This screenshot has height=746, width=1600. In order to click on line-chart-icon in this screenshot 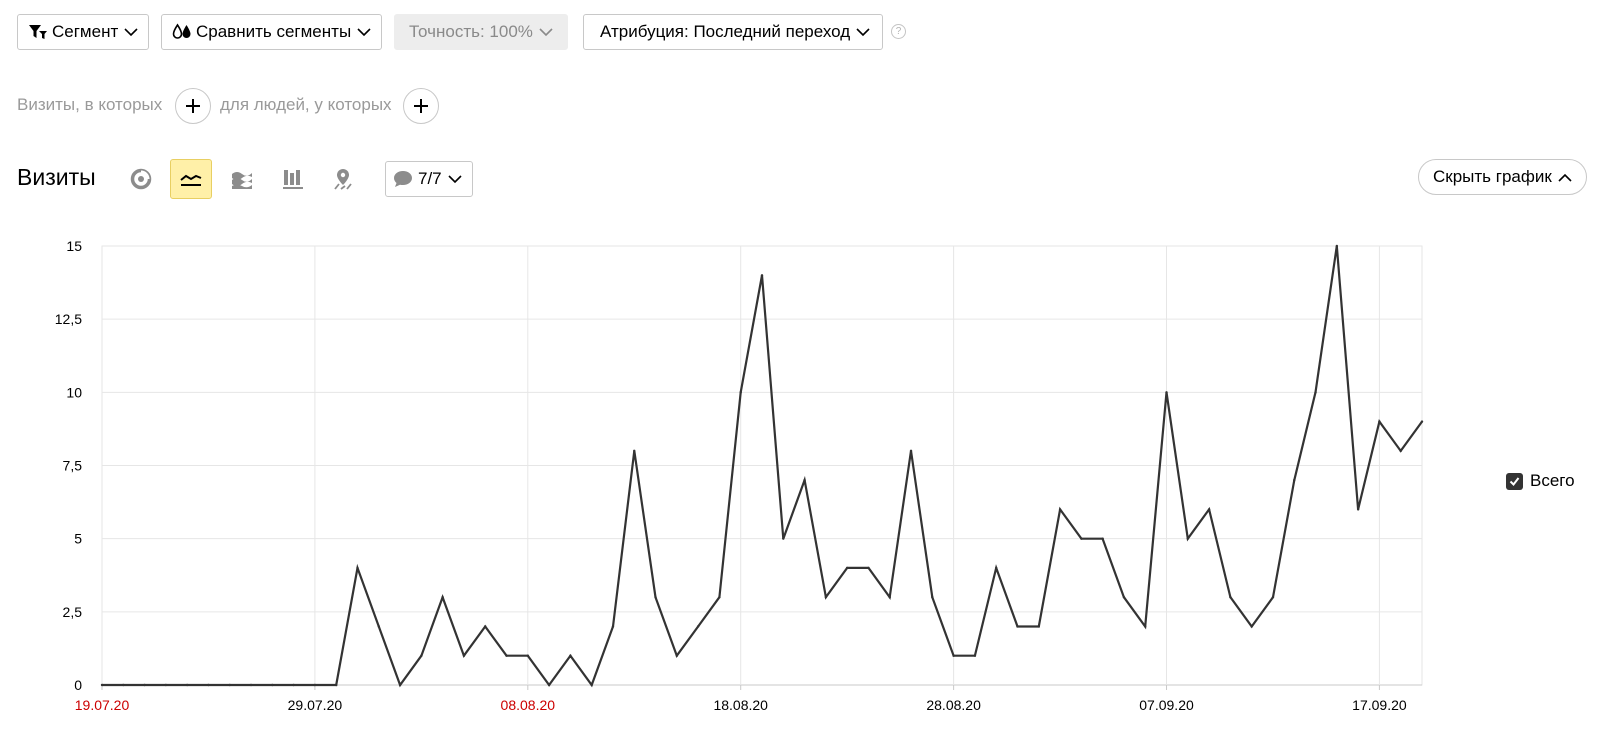, I will do `click(191, 180)`.